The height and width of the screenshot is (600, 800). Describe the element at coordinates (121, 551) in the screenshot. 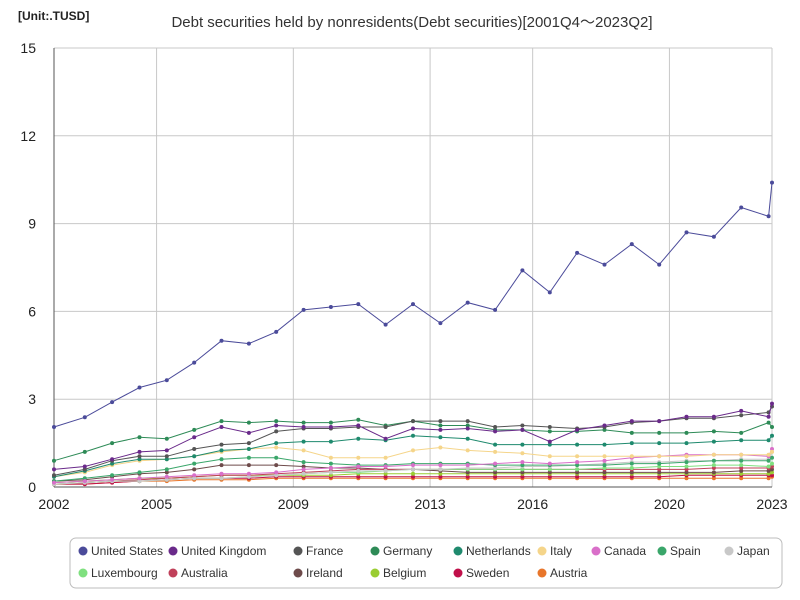

I see `legend-item-united-states: United States` at that location.